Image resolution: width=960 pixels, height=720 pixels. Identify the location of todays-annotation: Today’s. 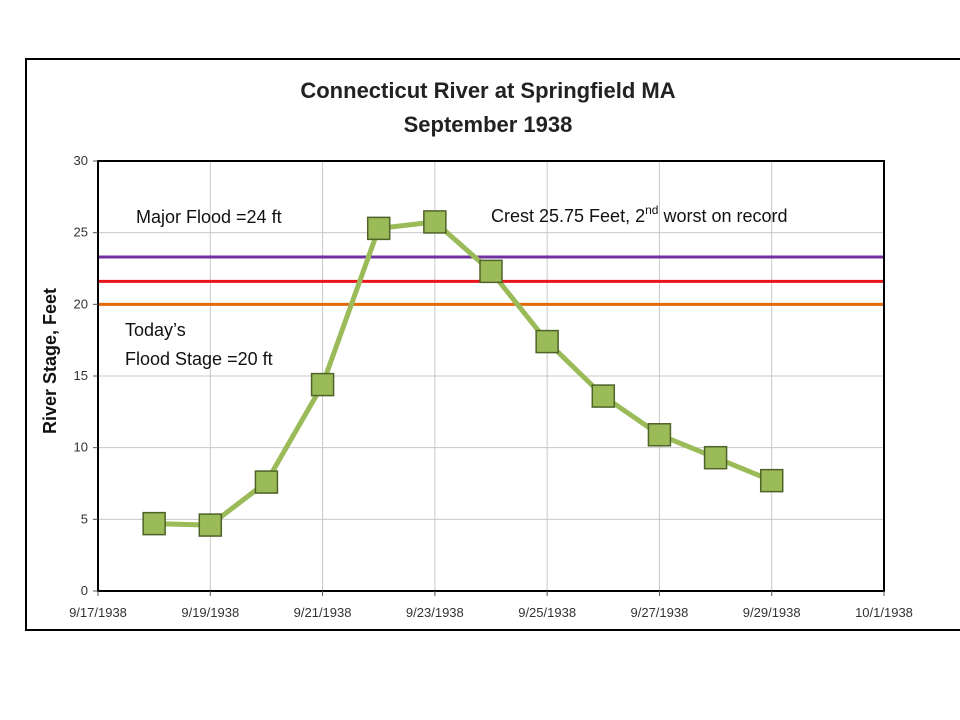
(155, 330).